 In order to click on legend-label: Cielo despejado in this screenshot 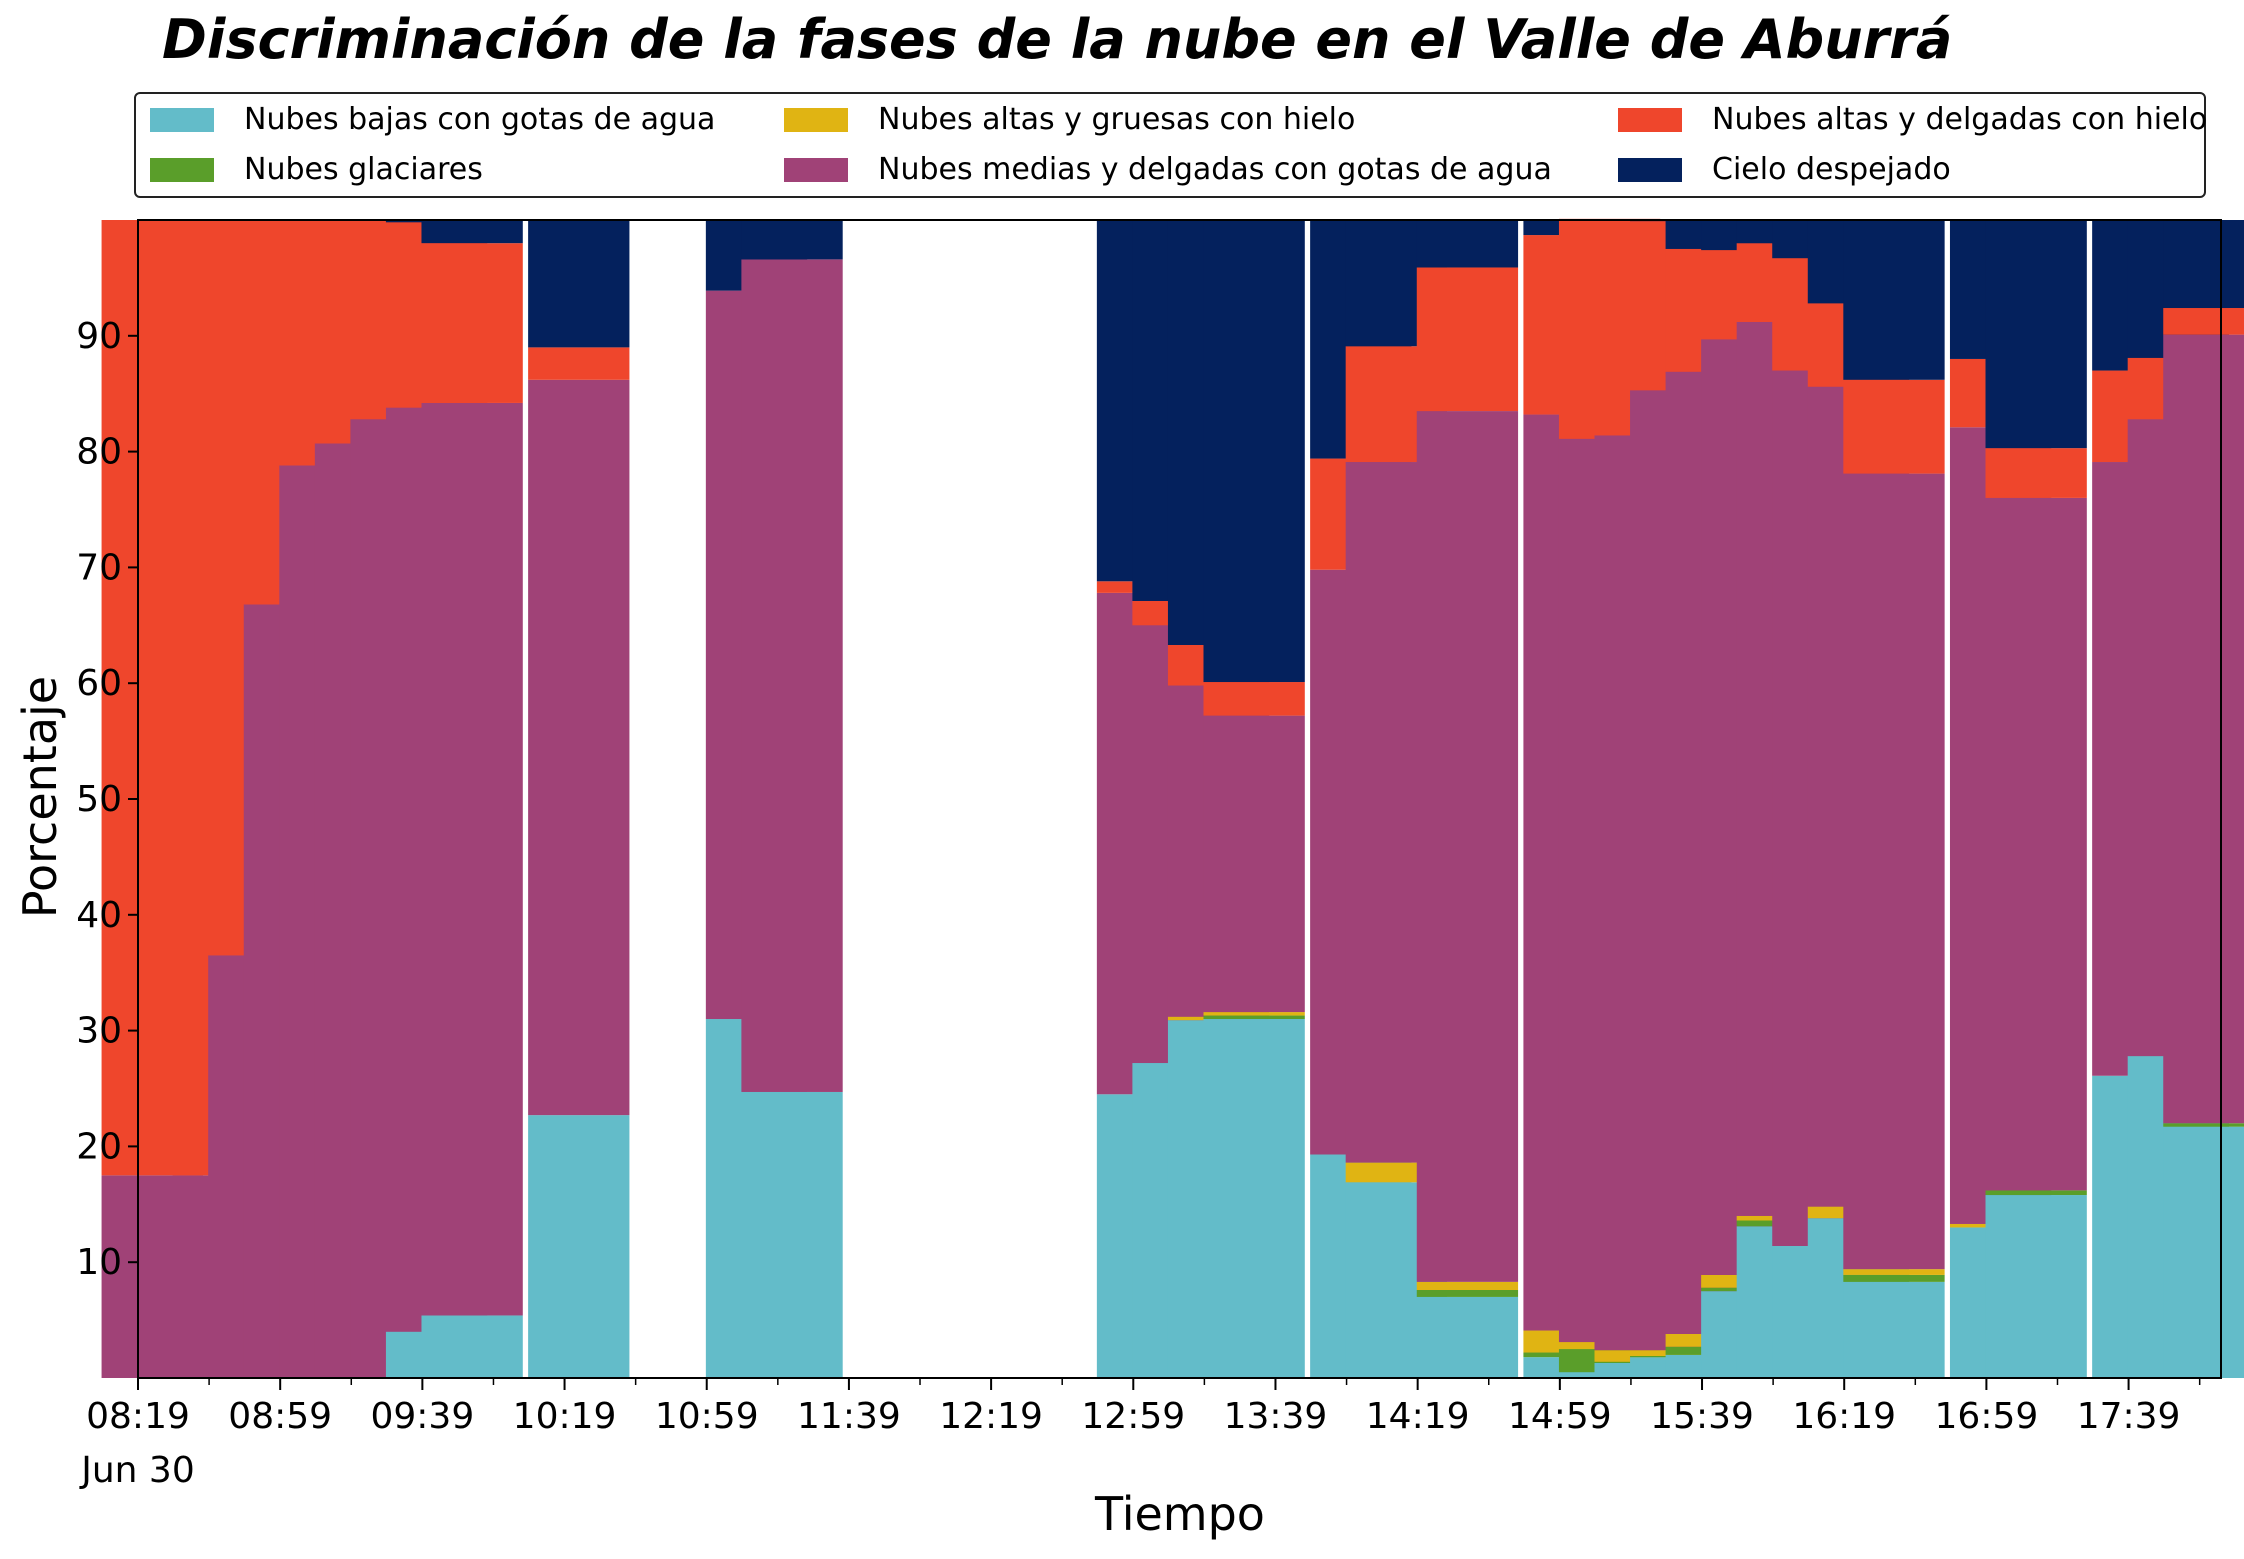, I will do `click(1831, 169)`.